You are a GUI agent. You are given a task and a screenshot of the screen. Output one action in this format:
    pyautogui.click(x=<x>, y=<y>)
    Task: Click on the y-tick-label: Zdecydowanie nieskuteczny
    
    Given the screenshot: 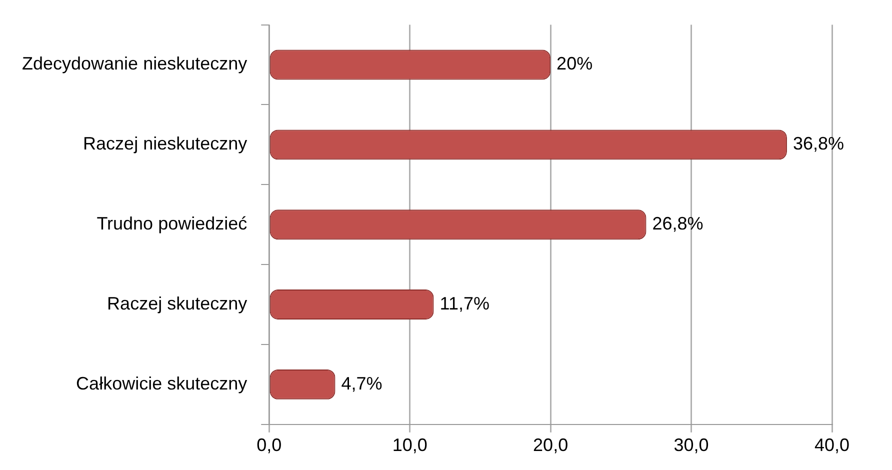 What is the action you would take?
    pyautogui.click(x=135, y=64)
    